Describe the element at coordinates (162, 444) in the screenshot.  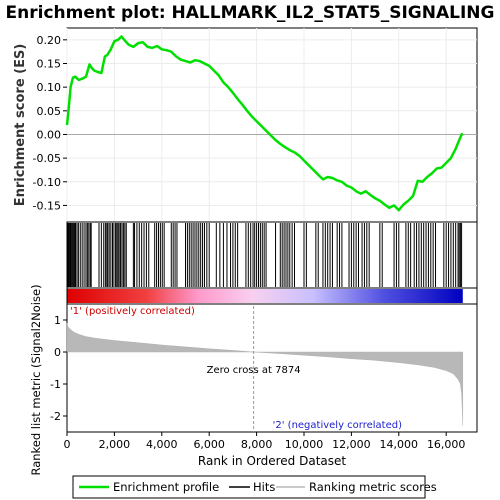
I see `x-tick-label: 4,000` at that location.